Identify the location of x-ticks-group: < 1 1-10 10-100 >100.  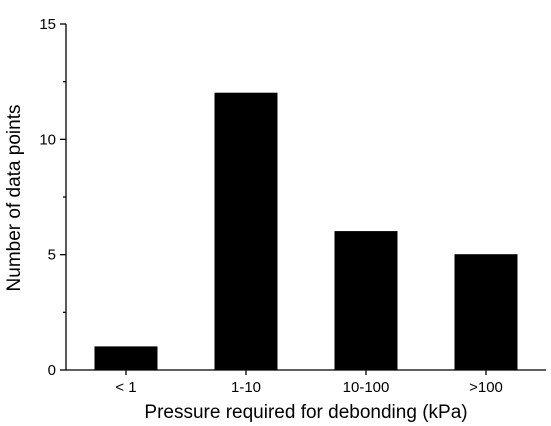
(309, 383).